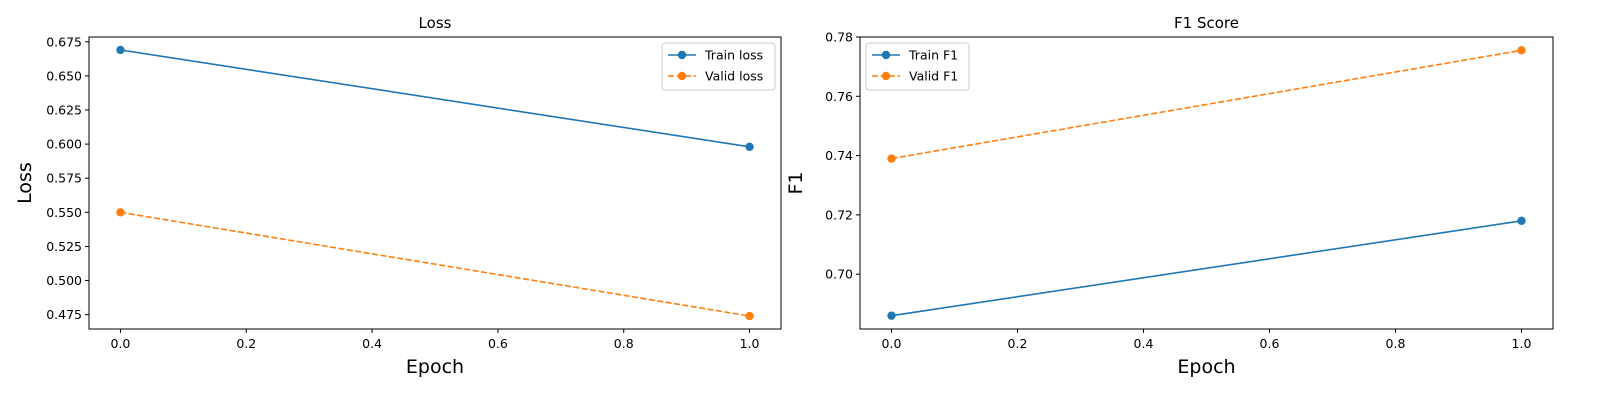 The width and height of the screenshot is (1600, 400). I want to click on y-tick-label: 0.625, so click(64, 110).